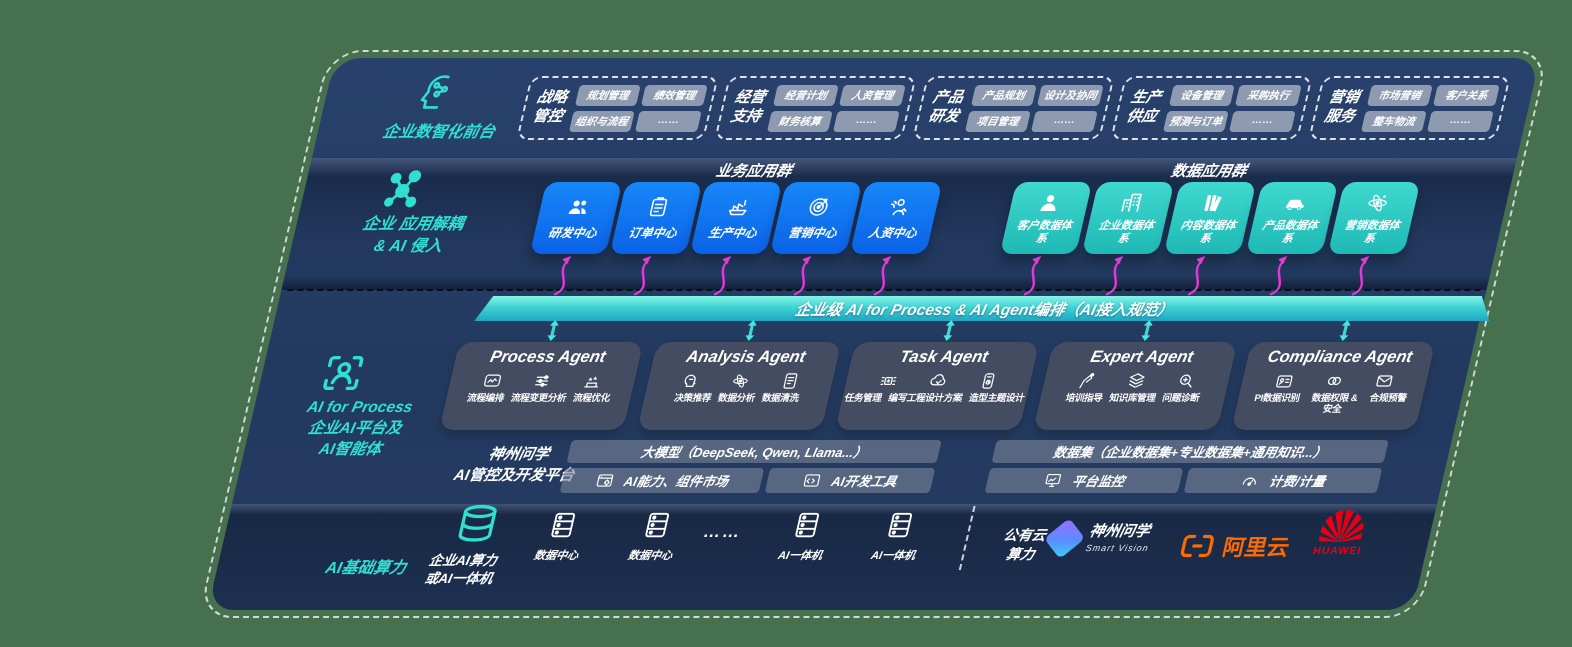  Describe the element at coordinates (1119, 532) in the screenshot. I see `svision-name: 神州问学` at that location.